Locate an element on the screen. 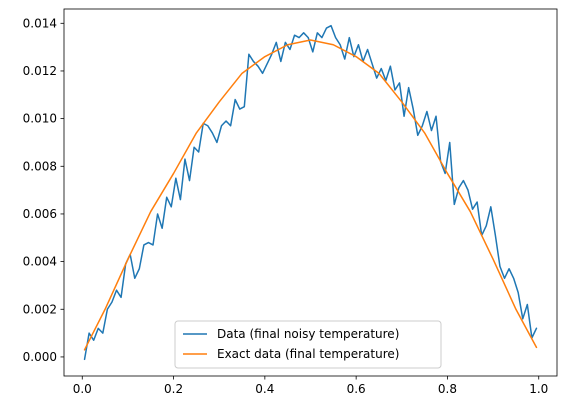 This screenshot has width=565, height=413. x-tick-label: 0.0 is located at coordinates (82, 389).